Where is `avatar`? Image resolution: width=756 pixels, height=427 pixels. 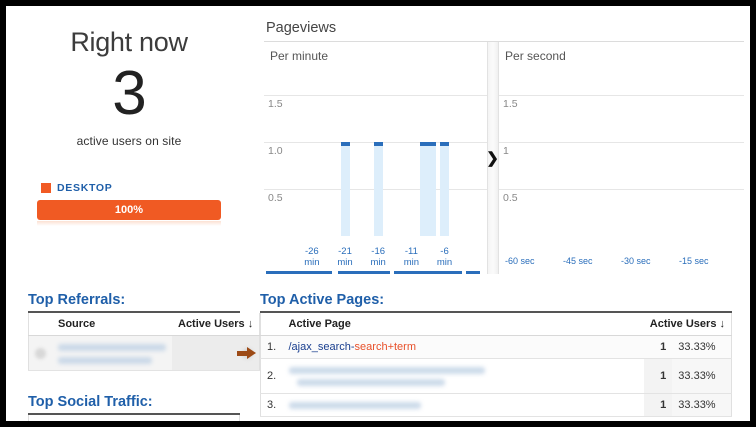
avatar is located at coordinates (40, 353).